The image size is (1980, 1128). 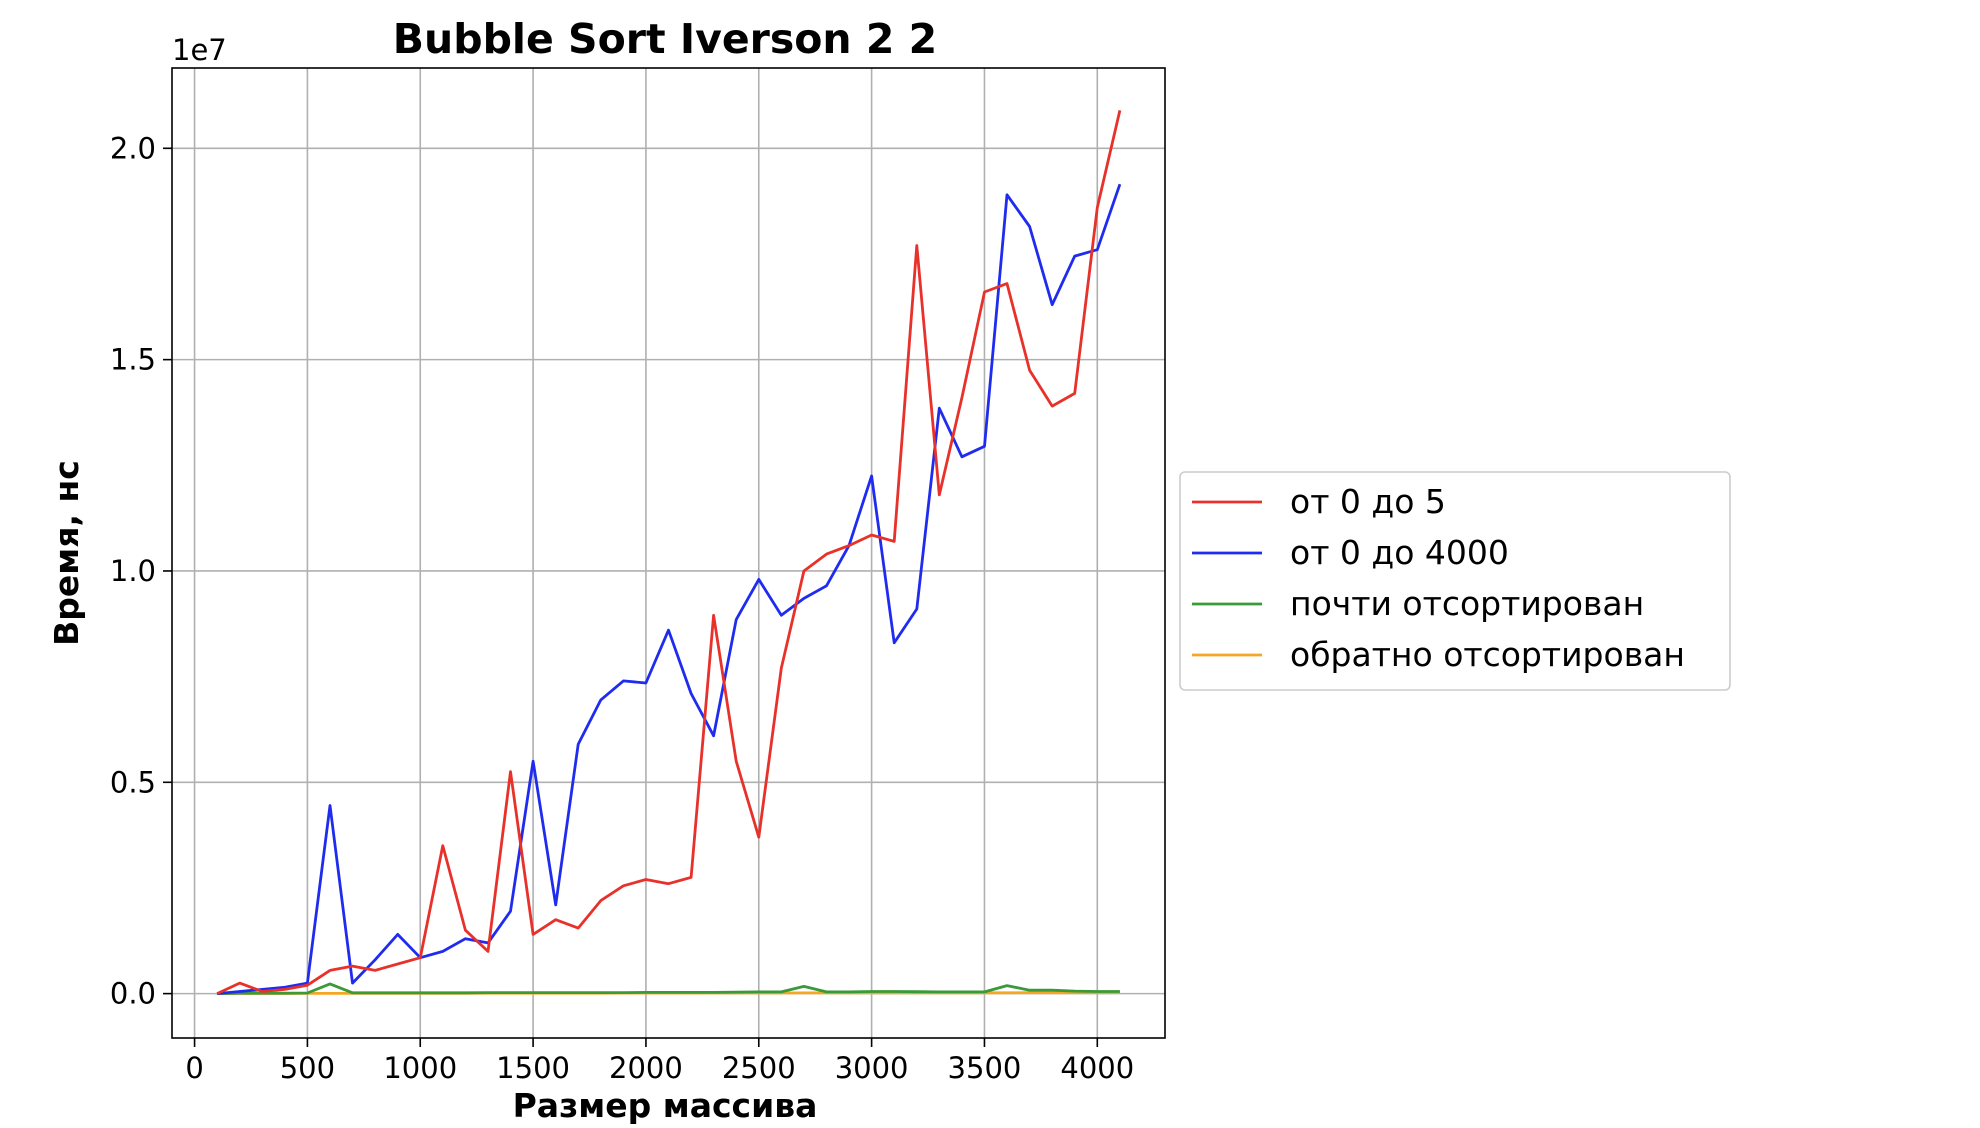 I want to click on legend-frame, so click(x=1455, y=581).